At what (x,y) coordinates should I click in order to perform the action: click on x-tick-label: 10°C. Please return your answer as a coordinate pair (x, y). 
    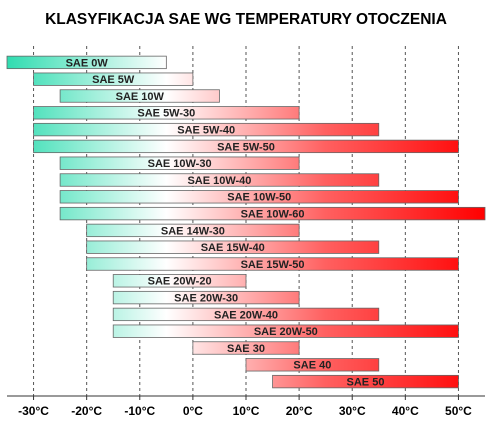
    Looking at the image, I should click on (246, 411).